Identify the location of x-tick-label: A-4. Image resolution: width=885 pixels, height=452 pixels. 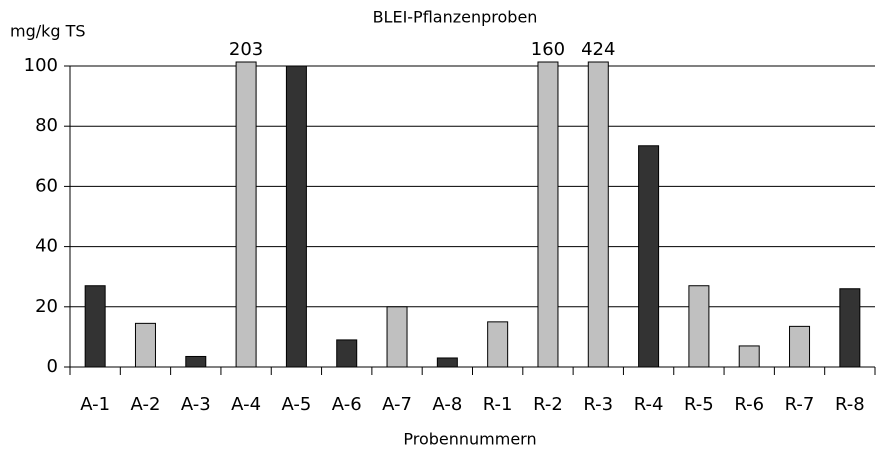
(246, 404).